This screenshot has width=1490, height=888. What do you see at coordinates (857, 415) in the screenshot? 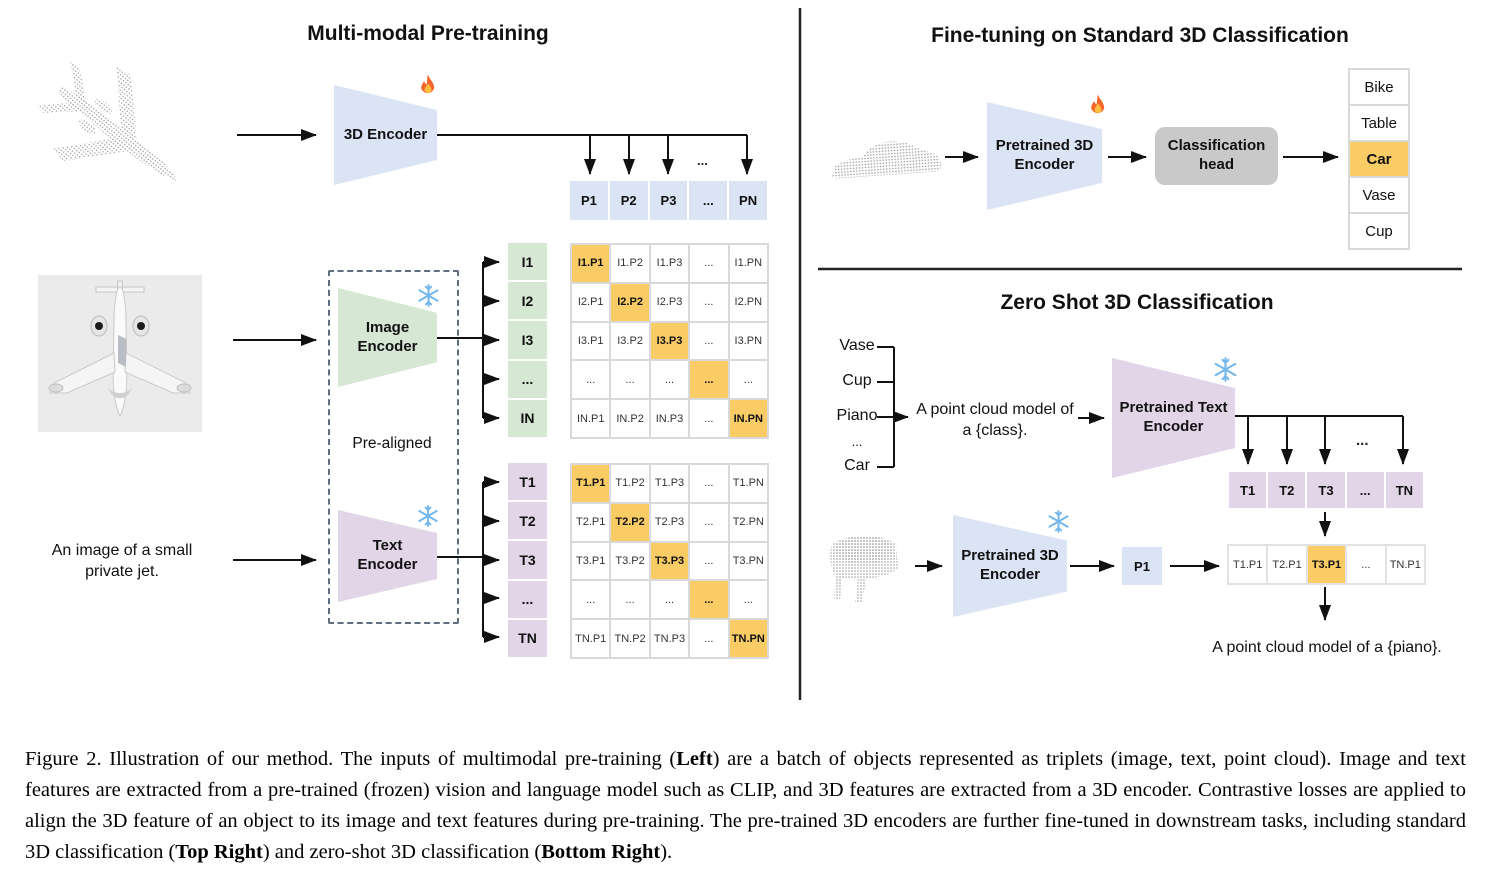
I see `candidate-class-label: Piano` at bounding box center [857, 415].